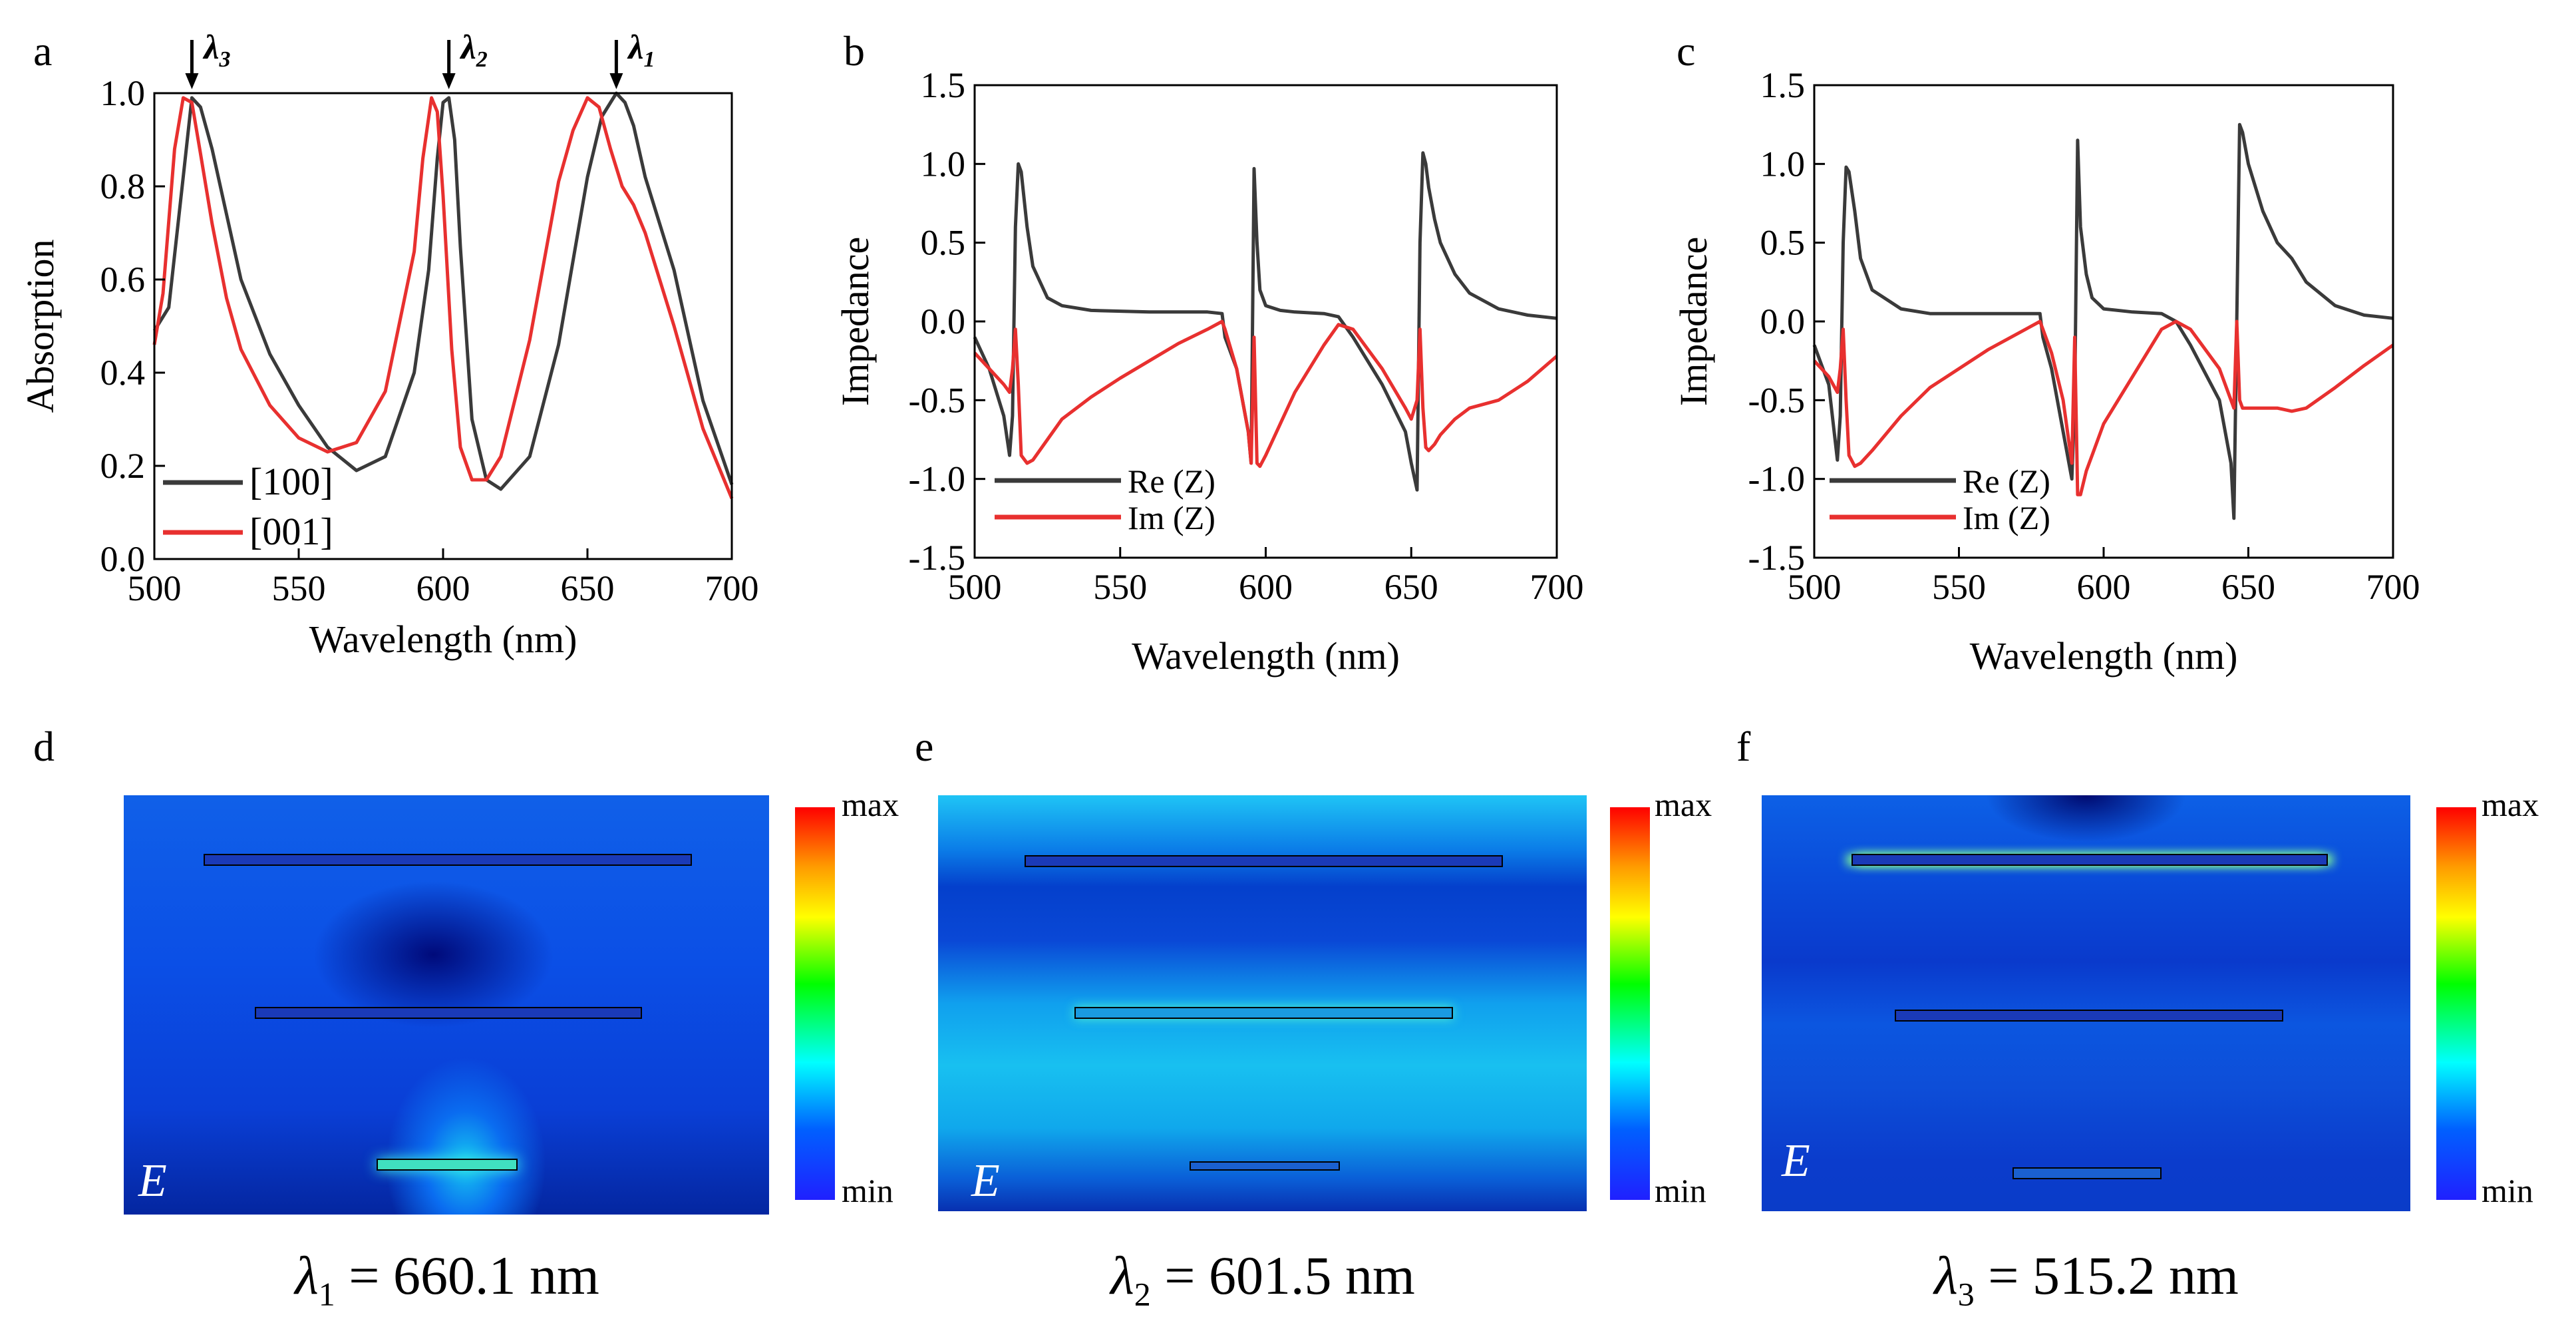  Describe the element at coordinates (1630, 1004) in the screenshot. I see `colorbar-e` at that location.